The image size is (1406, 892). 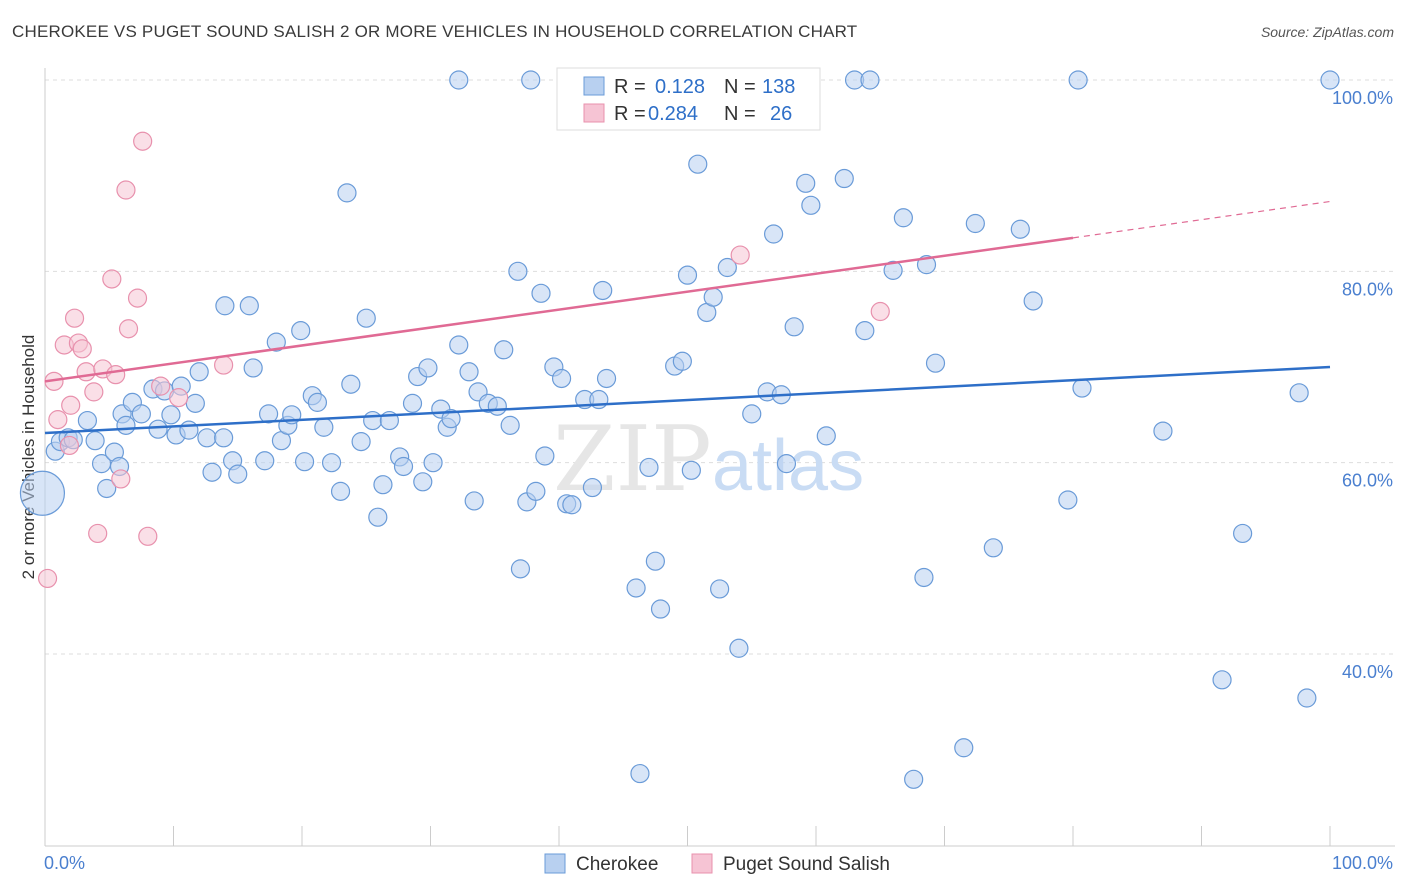 What do you see at coordinates (752, 836) in the screenshot?
I see `x-ticks` at bounding box center [752, 836].